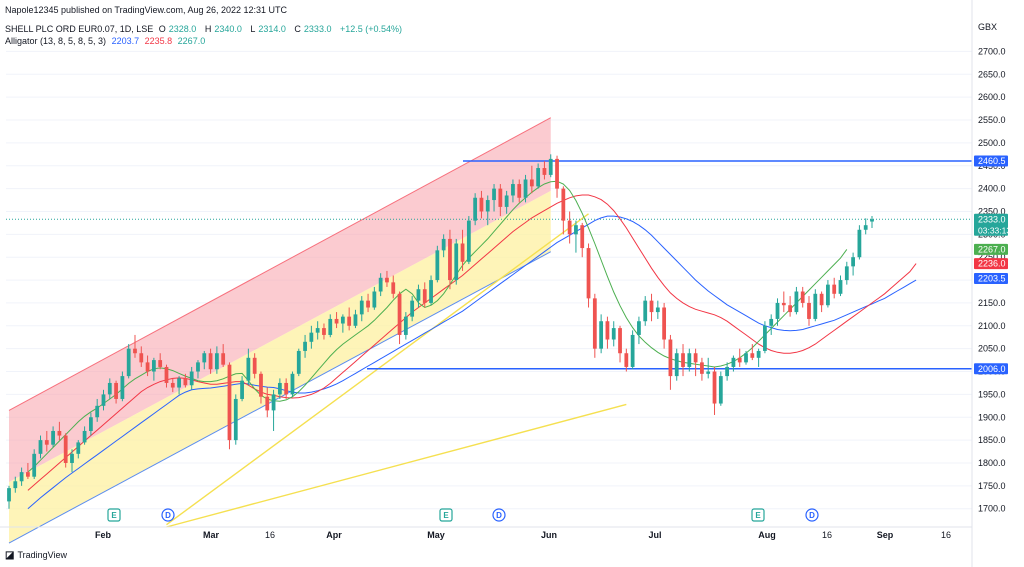 The image size is (1024, 567). I want to click on price-tick-label: 2700.0, so click(992, 51).